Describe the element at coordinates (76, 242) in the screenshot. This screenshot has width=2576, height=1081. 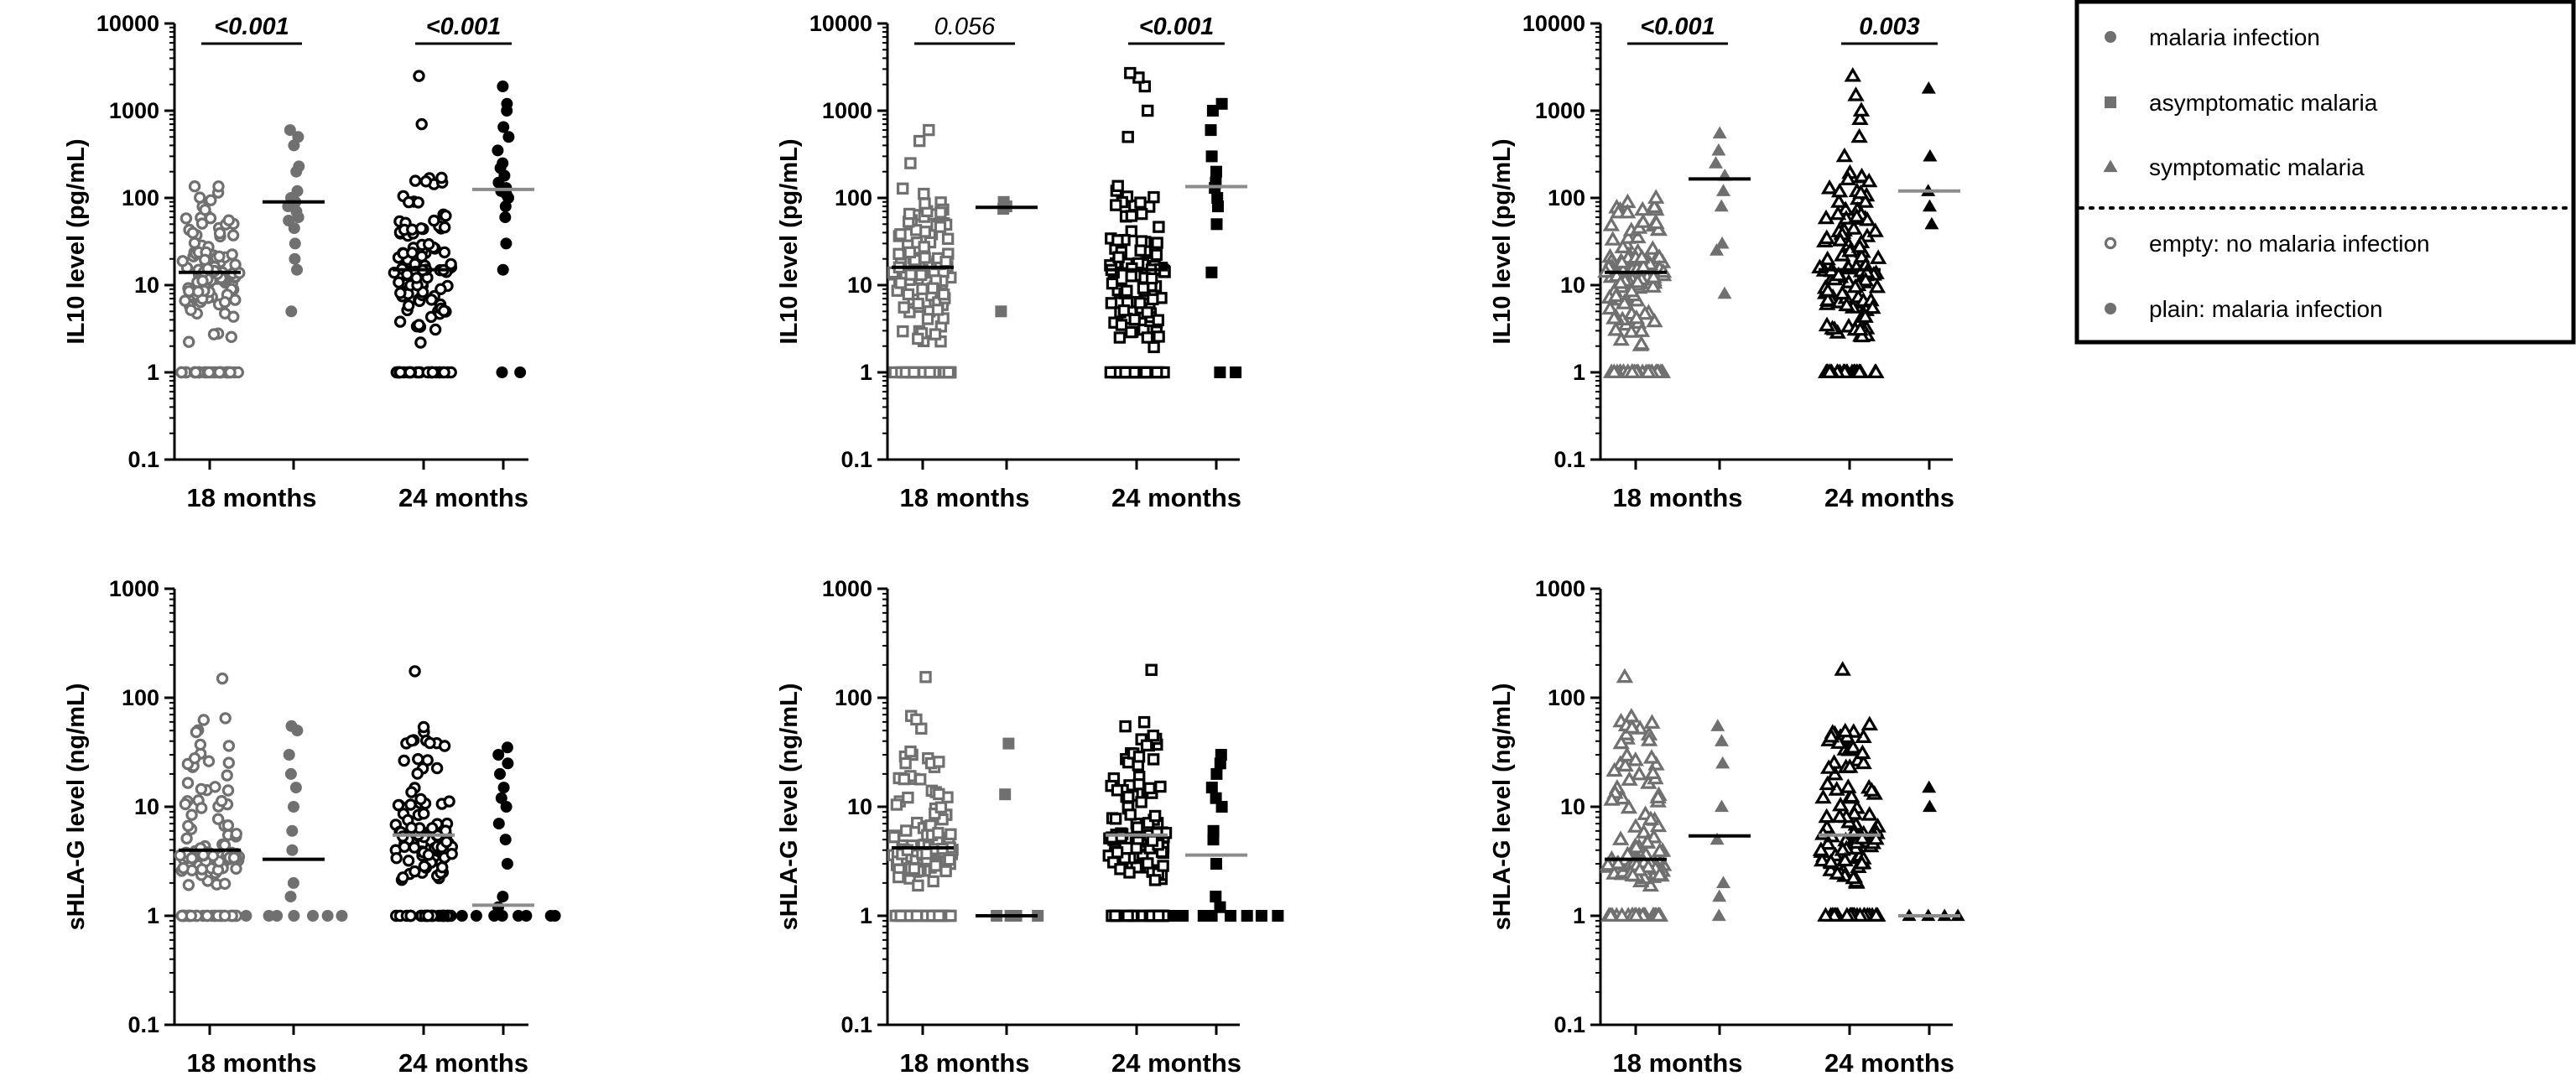
I see `y-axis-title: IL10 level (pg/mL)` at that location.